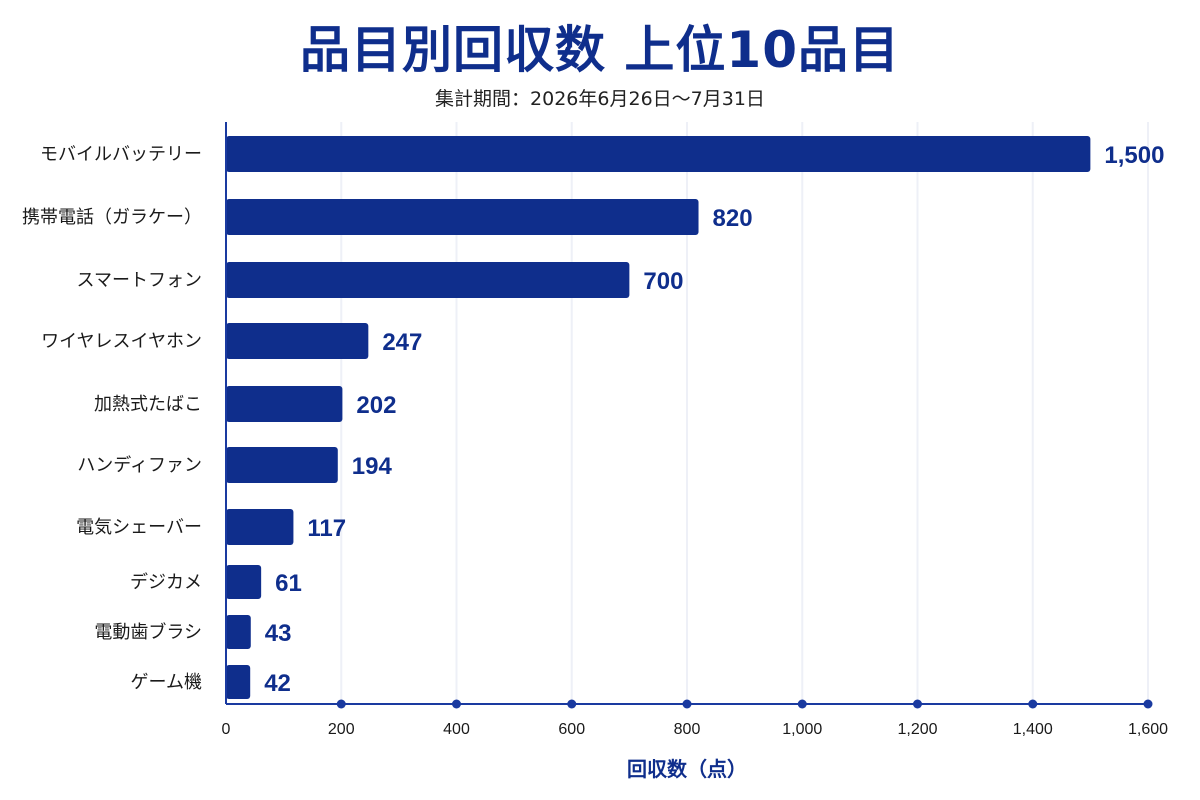 This screenshot has width=1200, height=800. What do you see at coordinates (917, 729) in the screenshot?
I see `x-tick-label: 1,200` at bounding box center [917, 729].